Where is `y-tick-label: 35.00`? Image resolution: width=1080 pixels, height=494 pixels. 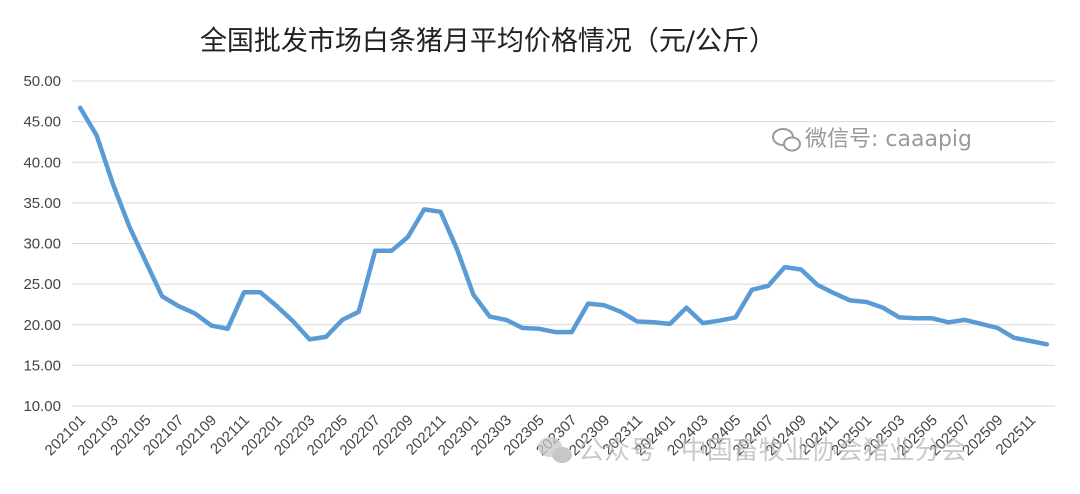
y-tick-label: 35.00 is located at coordinates (42, 203).